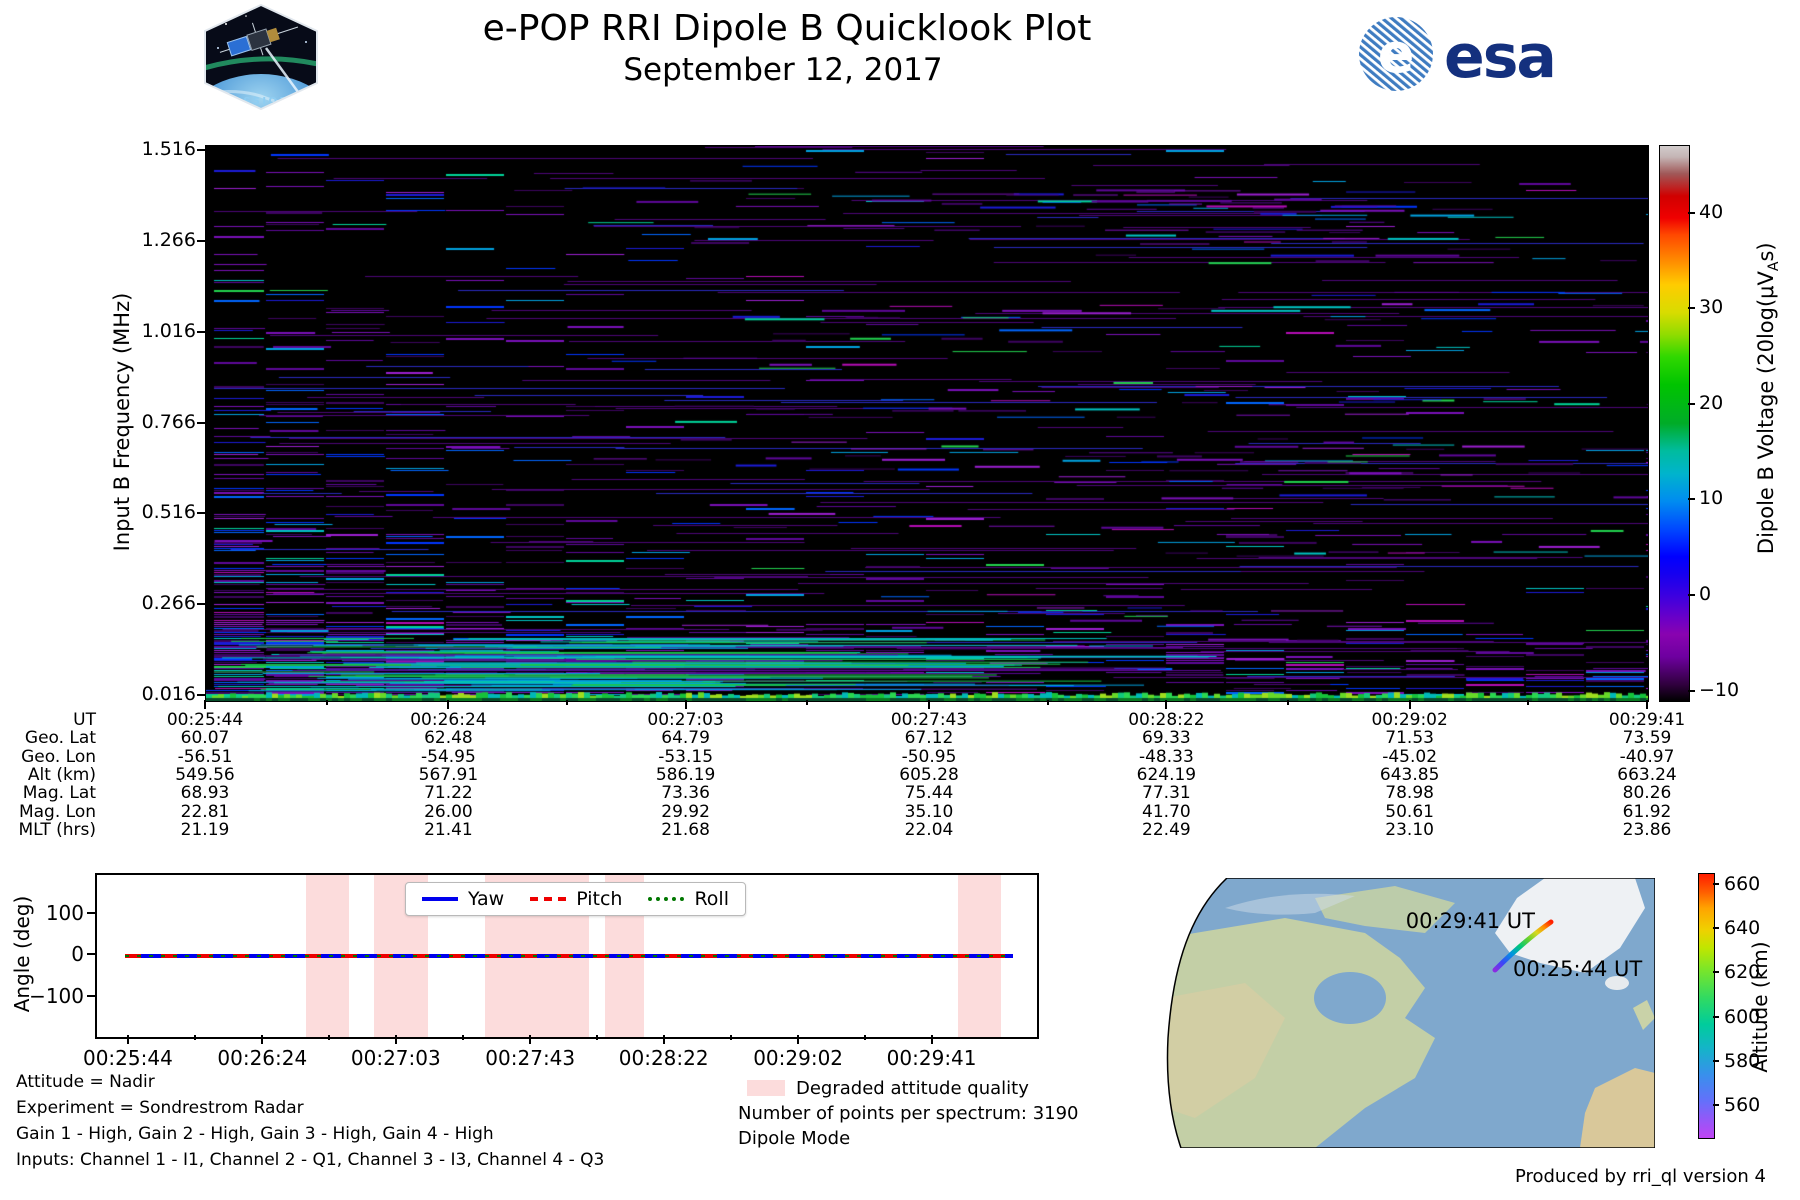 This screenshot has width=1800, height=1200. I want to click on legend-item-roll: Roll, so click(688, 899).